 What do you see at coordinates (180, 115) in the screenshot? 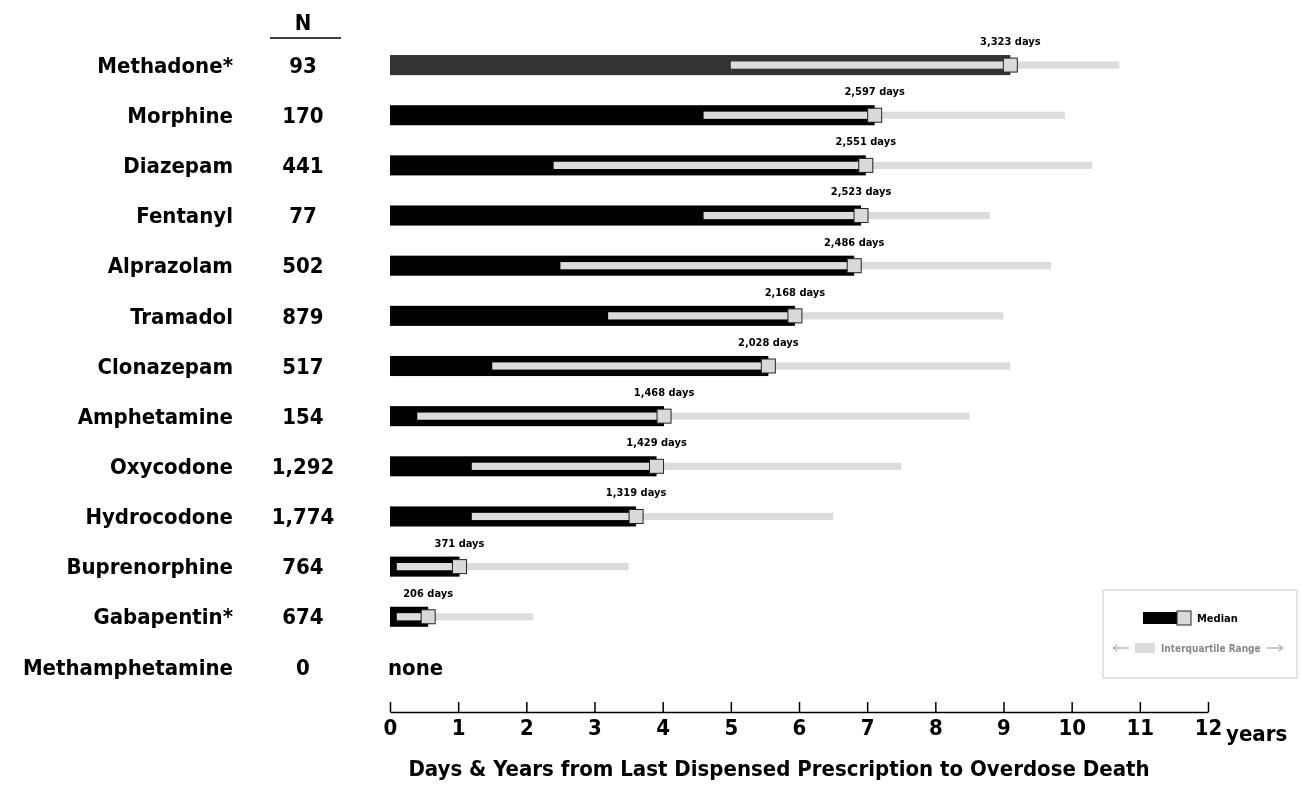
I see `y-tick-label: Morphine` at bounding box center [180, 115].